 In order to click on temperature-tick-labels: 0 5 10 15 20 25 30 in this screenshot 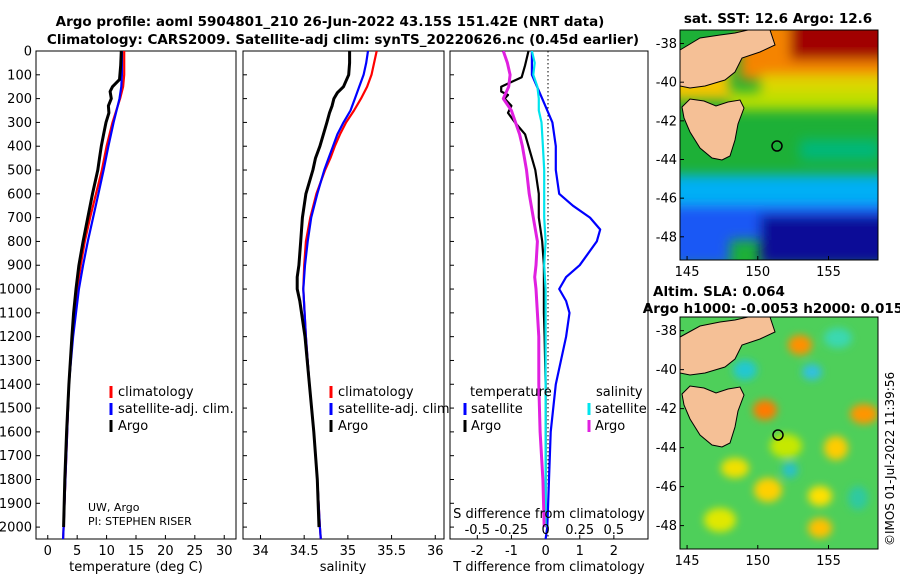, I will do `click(138, 547)`.